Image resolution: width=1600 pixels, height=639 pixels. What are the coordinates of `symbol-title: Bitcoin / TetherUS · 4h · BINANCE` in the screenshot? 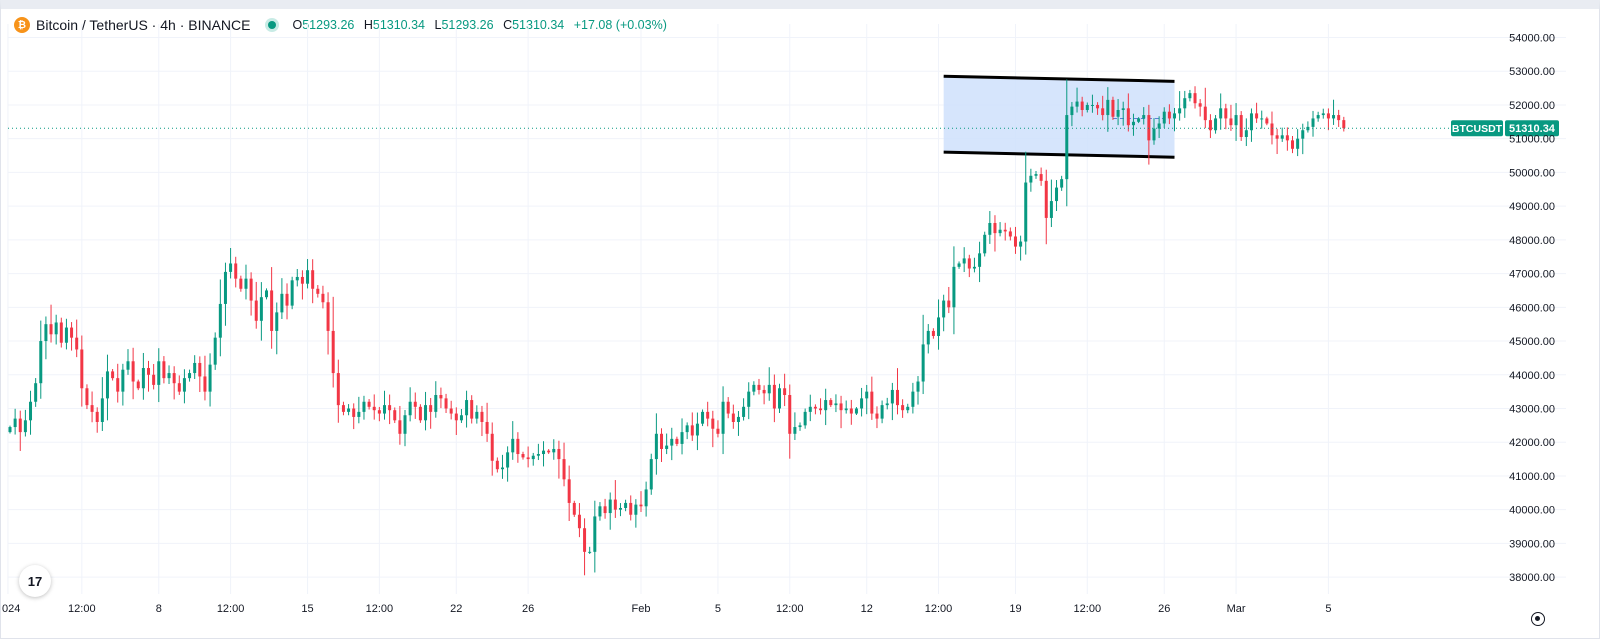 It's located at (143, 25).